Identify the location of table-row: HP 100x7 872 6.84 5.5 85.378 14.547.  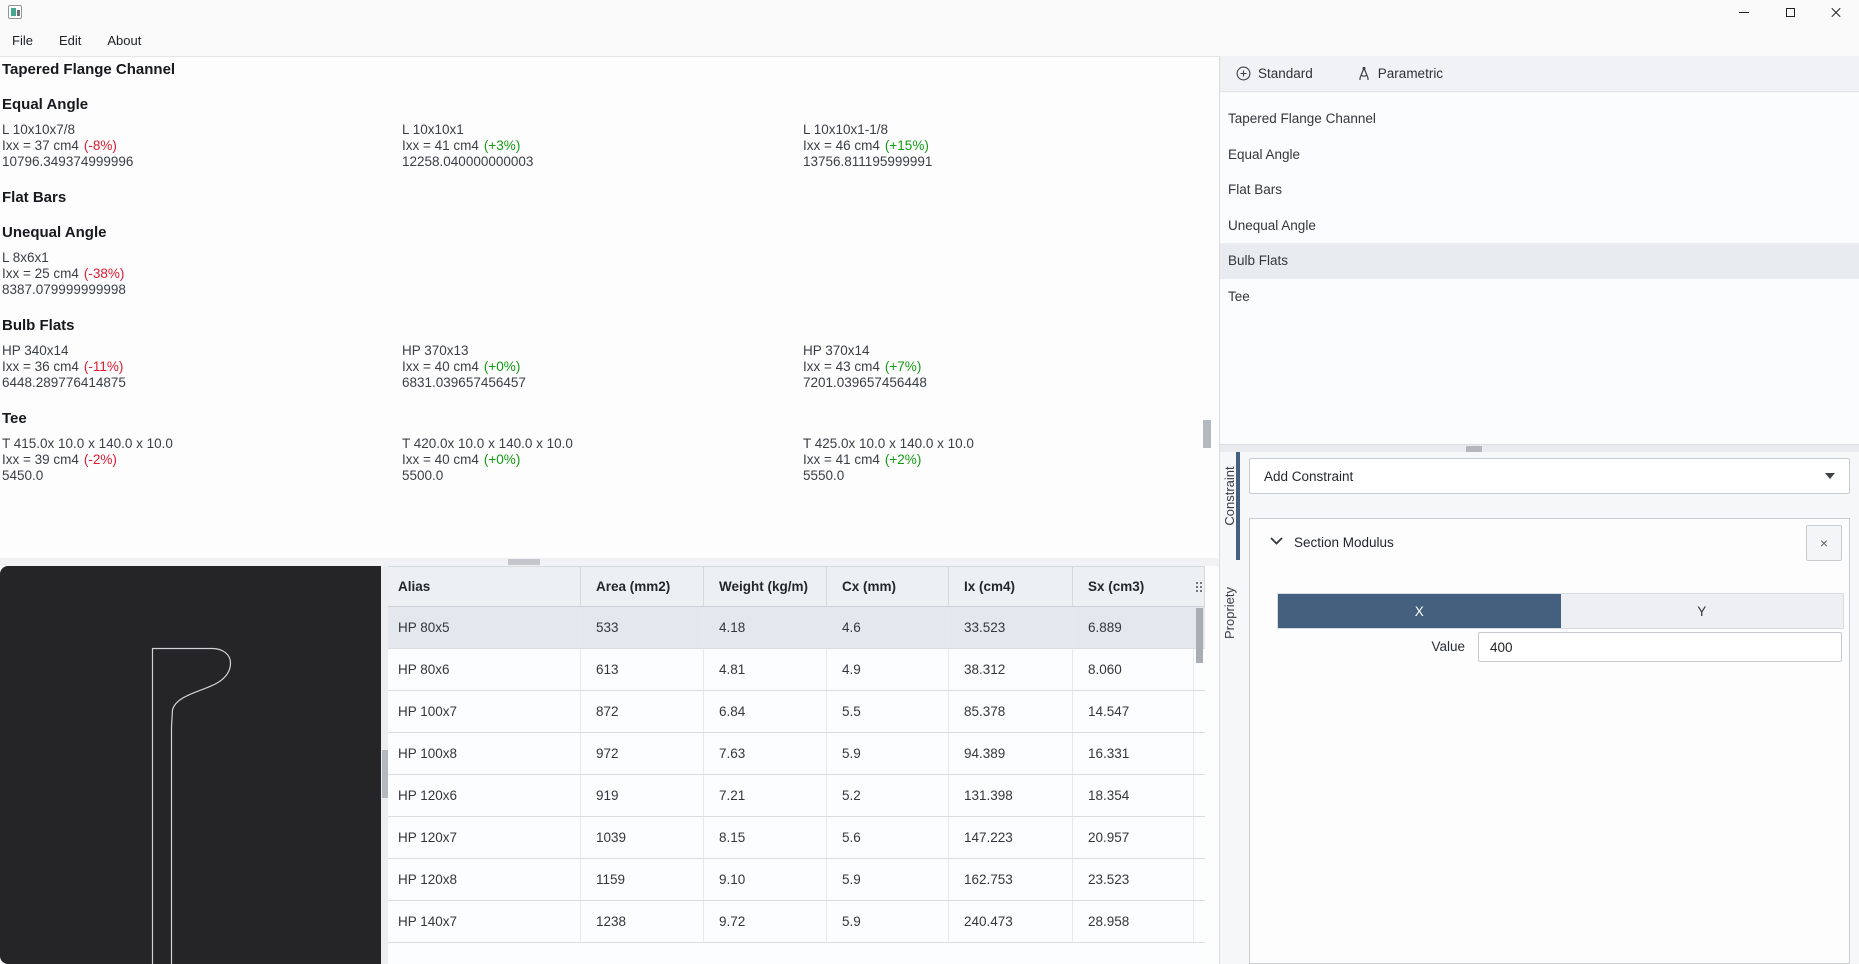
(796, 712).